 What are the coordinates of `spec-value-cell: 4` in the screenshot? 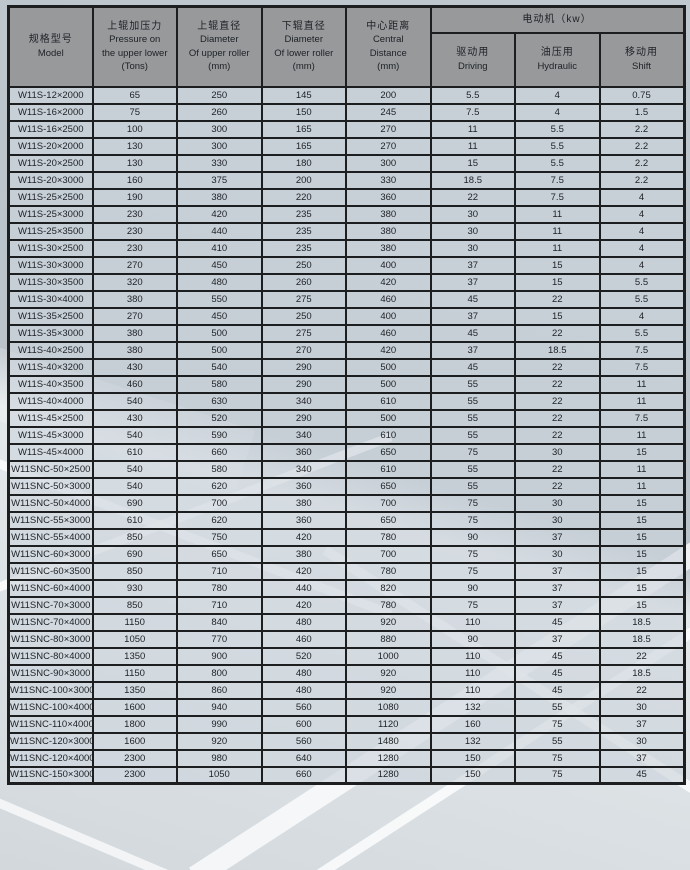 It's located at (642, 214).